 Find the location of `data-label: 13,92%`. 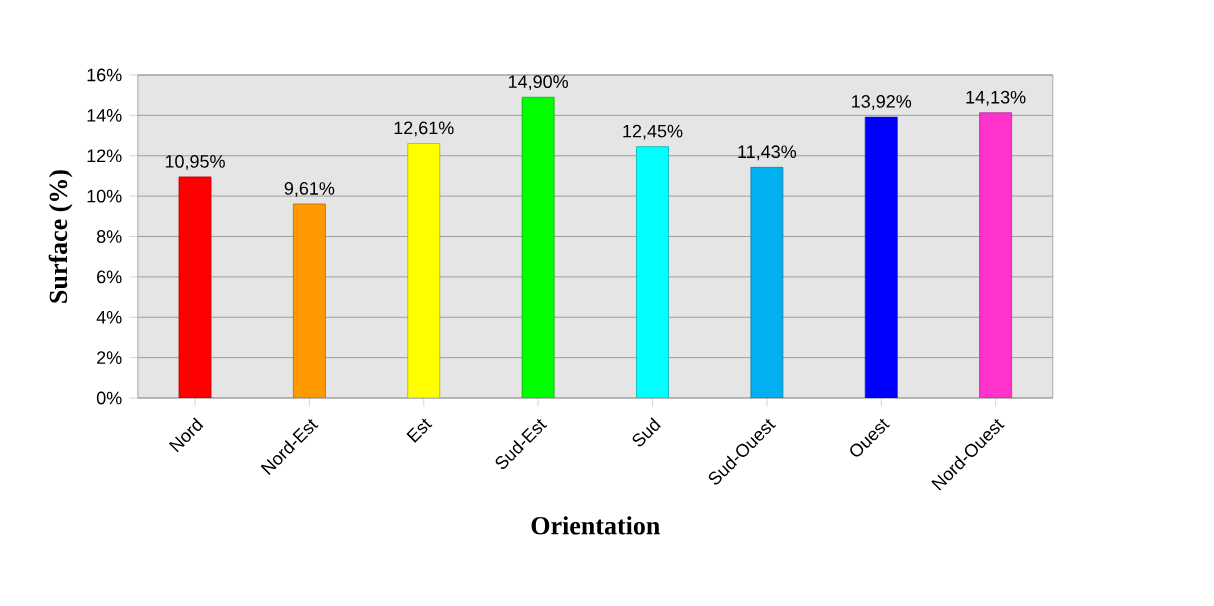

data-label: 13,92% is located at coordinates (882, 102).